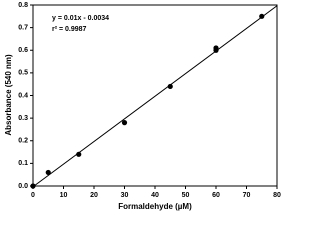 This screenshot has width=320, height=240. What do you see at coordinates (8, 95) in the screenshot?
I see `y-axis-label: Absorbance (540 nm)` at bounding box center [8, 95].